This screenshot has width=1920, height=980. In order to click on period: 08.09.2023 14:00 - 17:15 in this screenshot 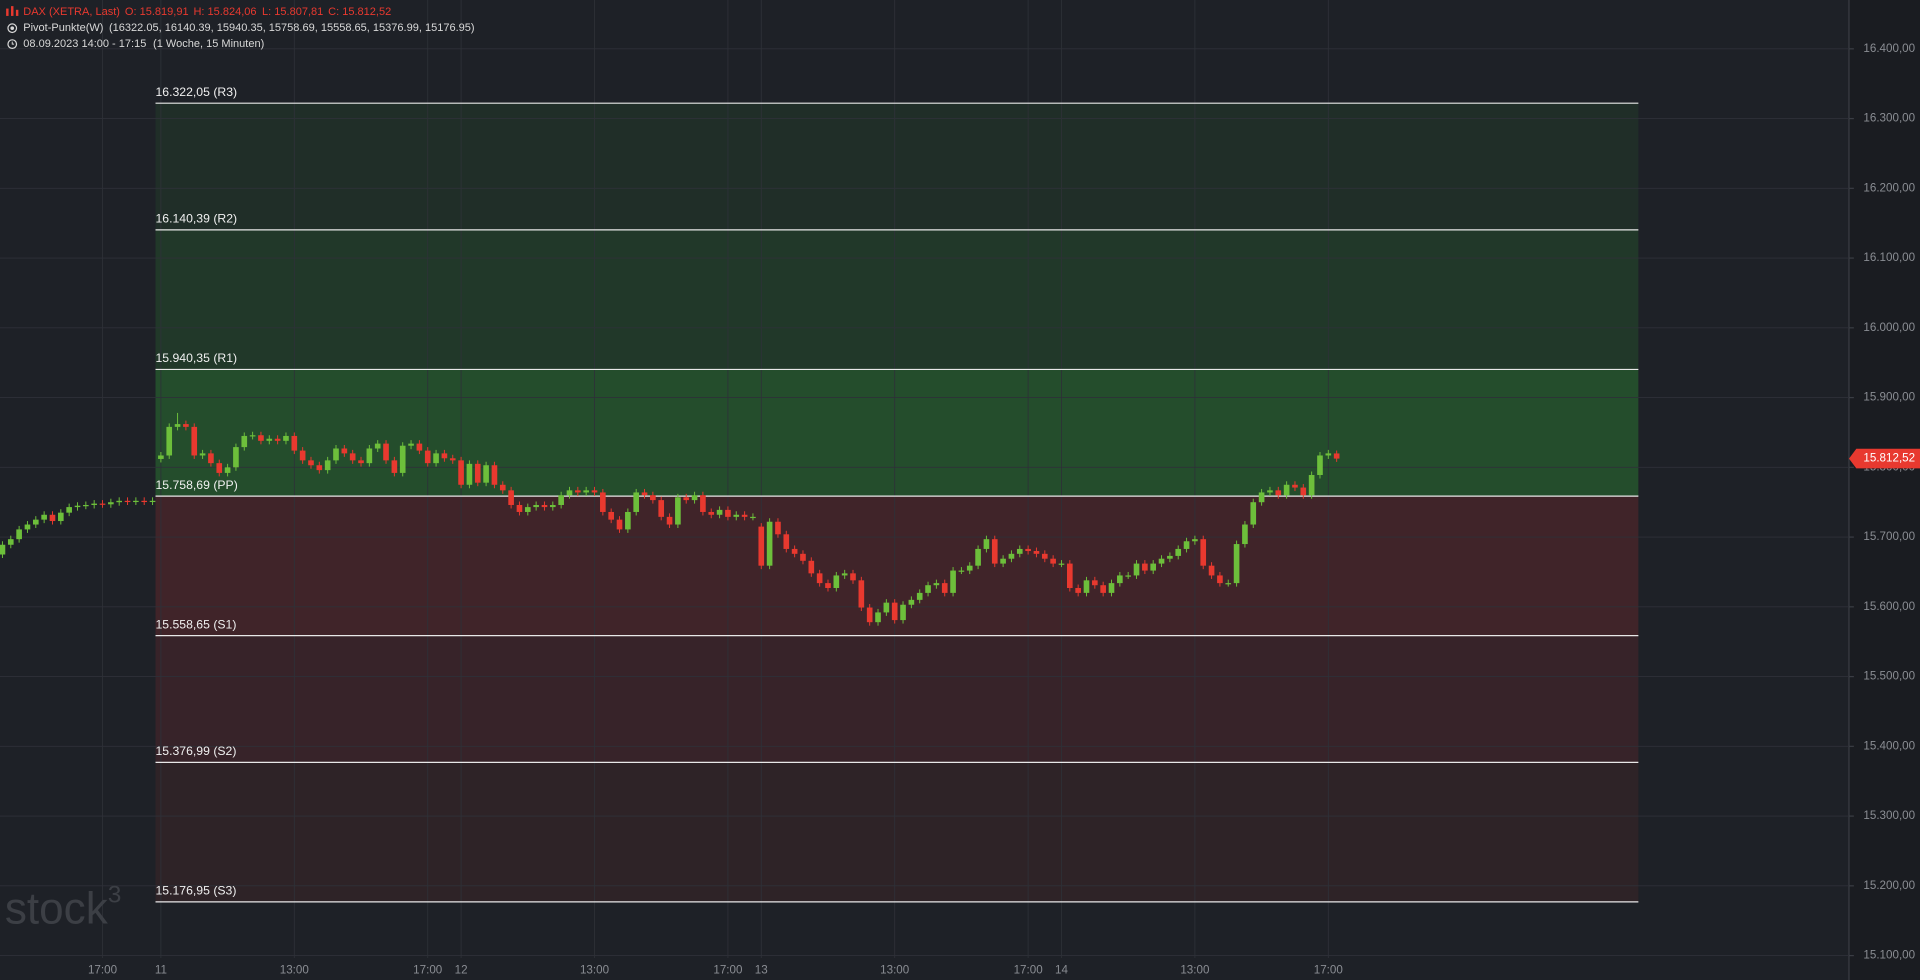, I will do `click(84, 44)`.